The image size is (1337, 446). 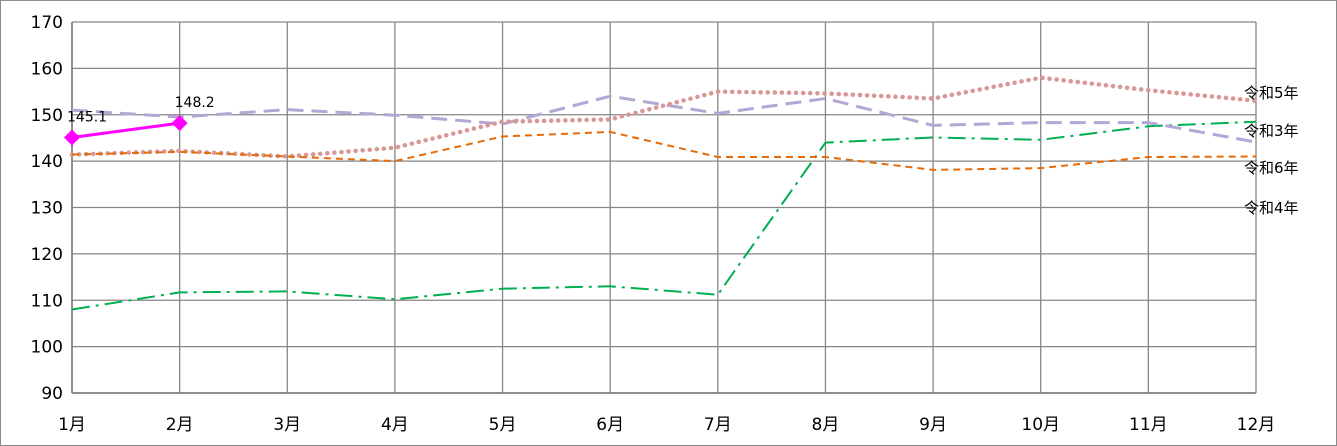 I want to click on y-tick-label: 100, so click(x=47, y=348).